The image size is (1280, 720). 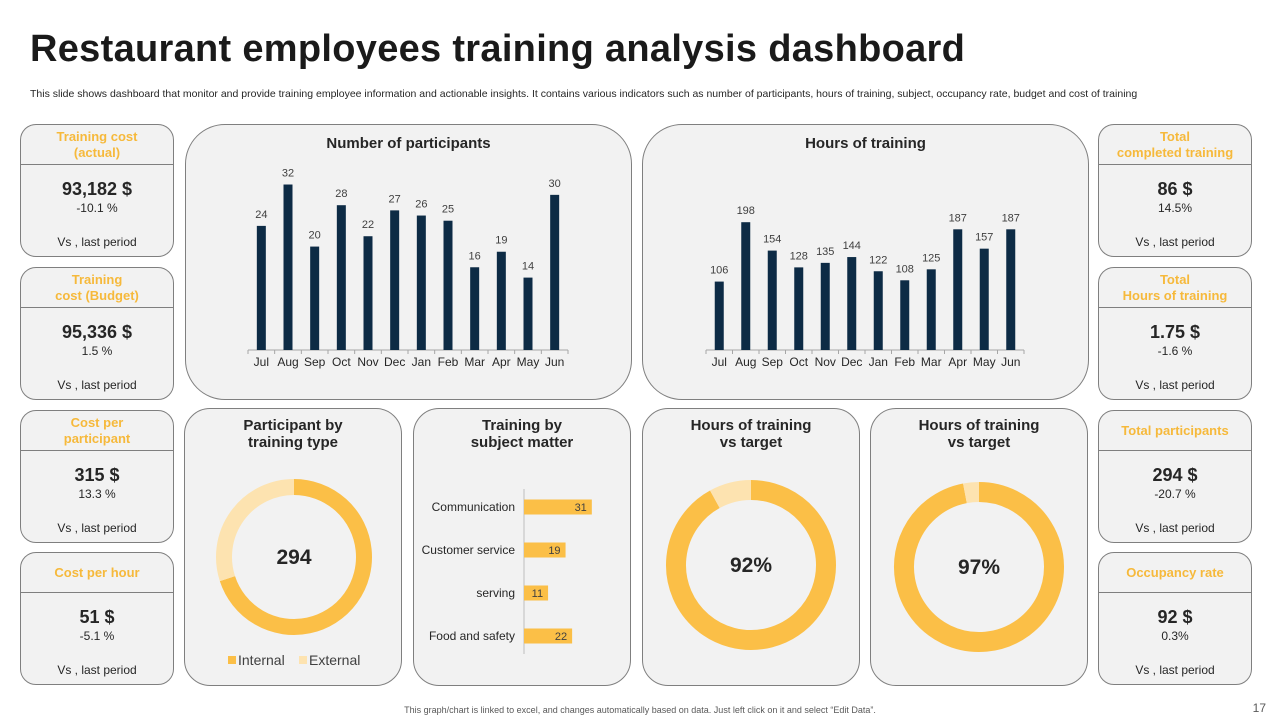 I want to click on hours-target-title-2: Hours of training vs target, so click(x=979, y=434).